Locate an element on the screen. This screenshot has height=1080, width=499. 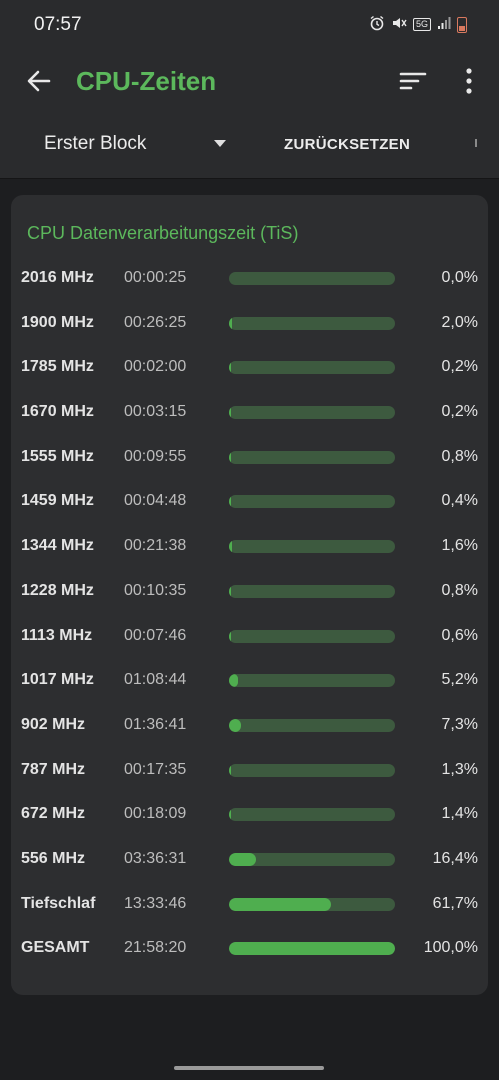
time-value: 00:03:15 is located at coordinates (155, 412).